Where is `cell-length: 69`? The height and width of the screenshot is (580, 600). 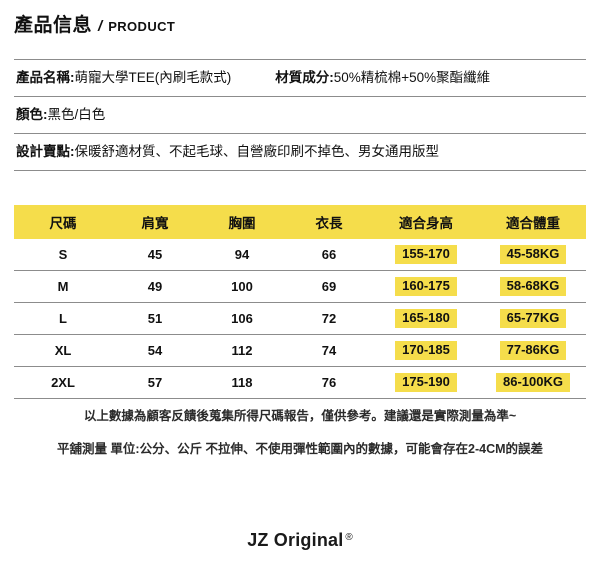 cell-length: 69 is located at coordinates (329, 286).